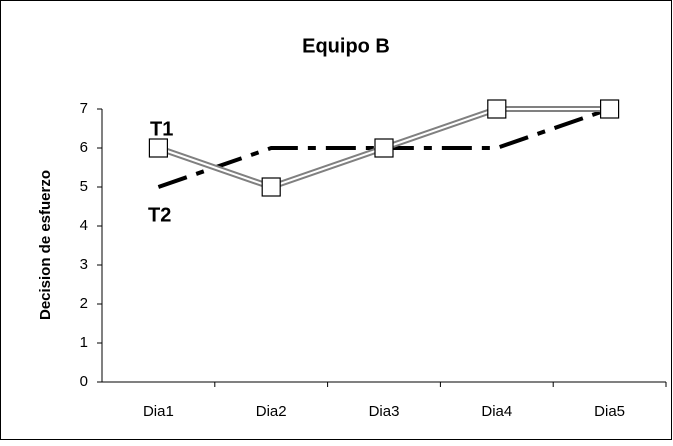 The image size is (673, 446). I want to click on x-tick-label: Dia1, so click(158, 411).